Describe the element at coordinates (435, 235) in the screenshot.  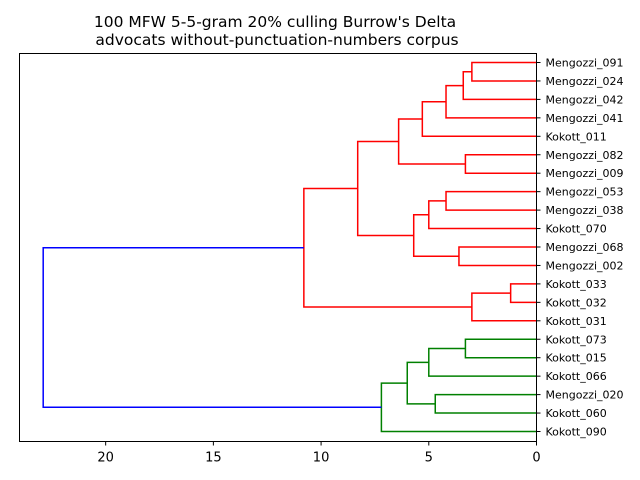
I see `dendrogram-link-J` at that location.